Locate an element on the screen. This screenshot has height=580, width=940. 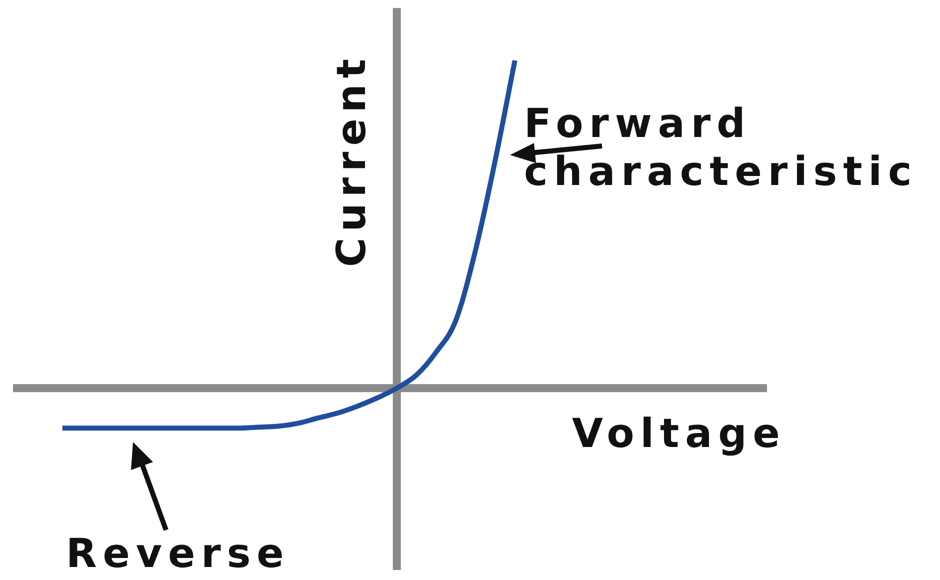
annotation: Forward characteristic is located at coordinates (721, 148).